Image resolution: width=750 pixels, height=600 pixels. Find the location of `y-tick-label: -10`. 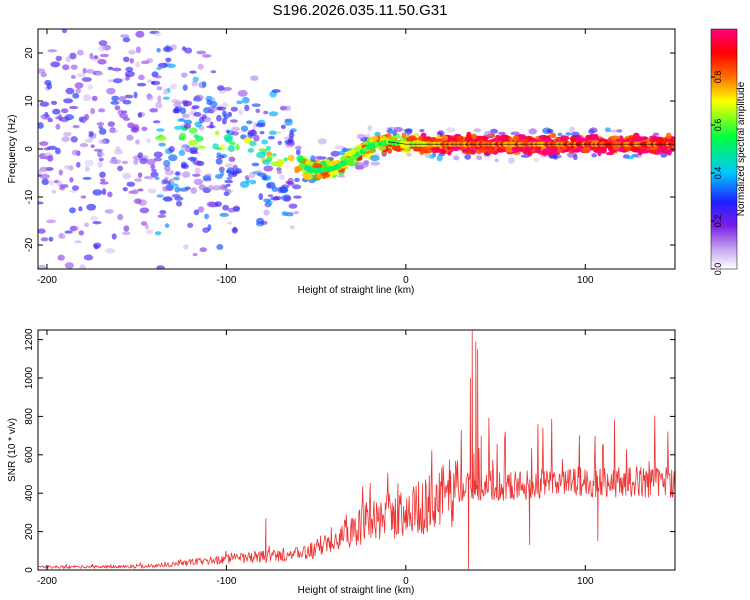

y-tick-label: -10 is located at coordinates (29, 196).